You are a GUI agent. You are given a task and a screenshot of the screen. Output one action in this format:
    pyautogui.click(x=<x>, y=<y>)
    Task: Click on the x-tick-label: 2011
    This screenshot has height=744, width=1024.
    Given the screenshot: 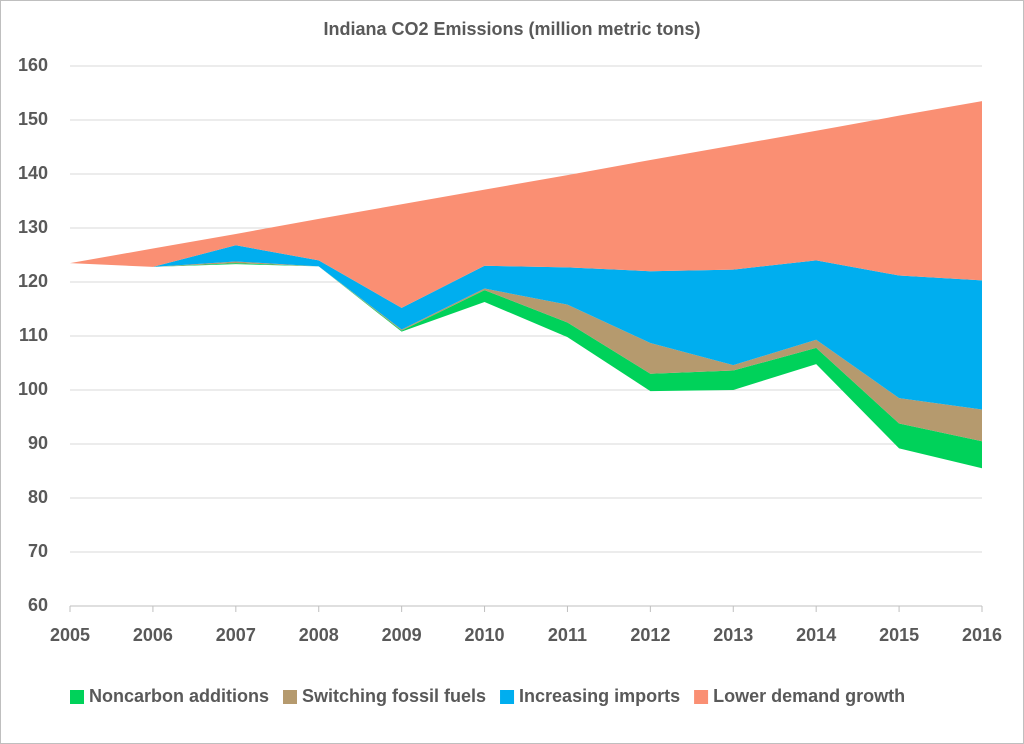 What is the action you would take?
    pyautogui.click(x=567, y=635)
    